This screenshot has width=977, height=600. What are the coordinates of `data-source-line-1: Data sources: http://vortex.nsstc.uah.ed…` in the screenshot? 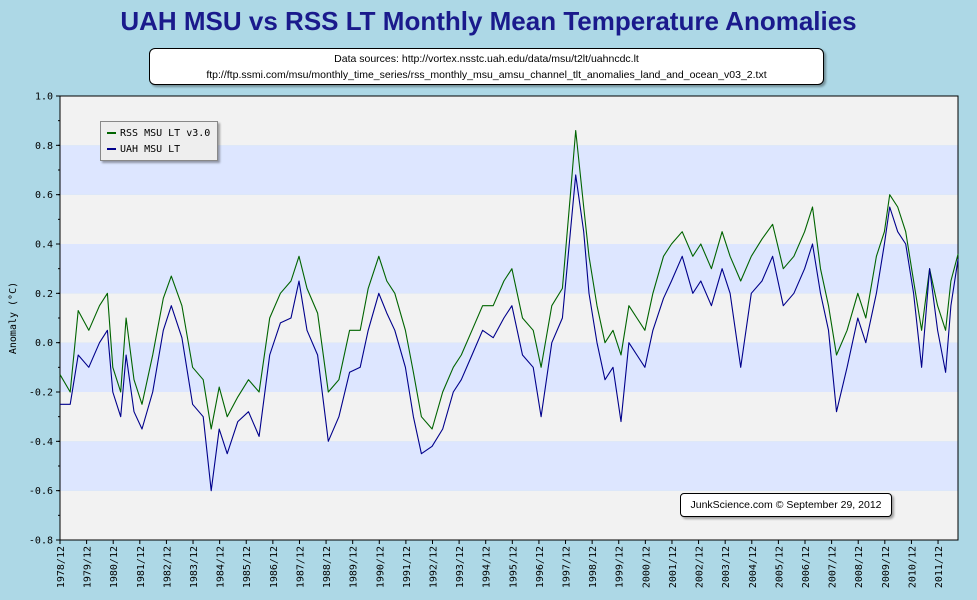 It's located at (486, 59).